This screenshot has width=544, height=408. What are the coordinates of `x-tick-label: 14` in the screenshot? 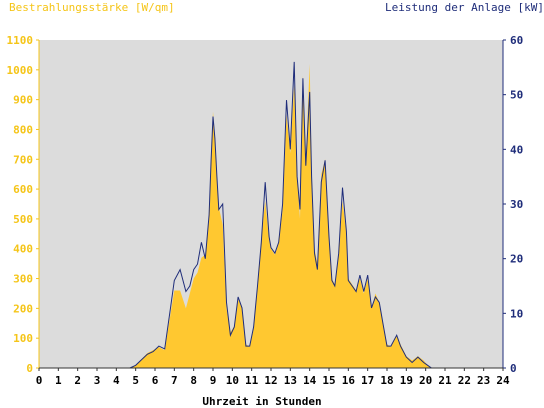 It's located at (310, 380).